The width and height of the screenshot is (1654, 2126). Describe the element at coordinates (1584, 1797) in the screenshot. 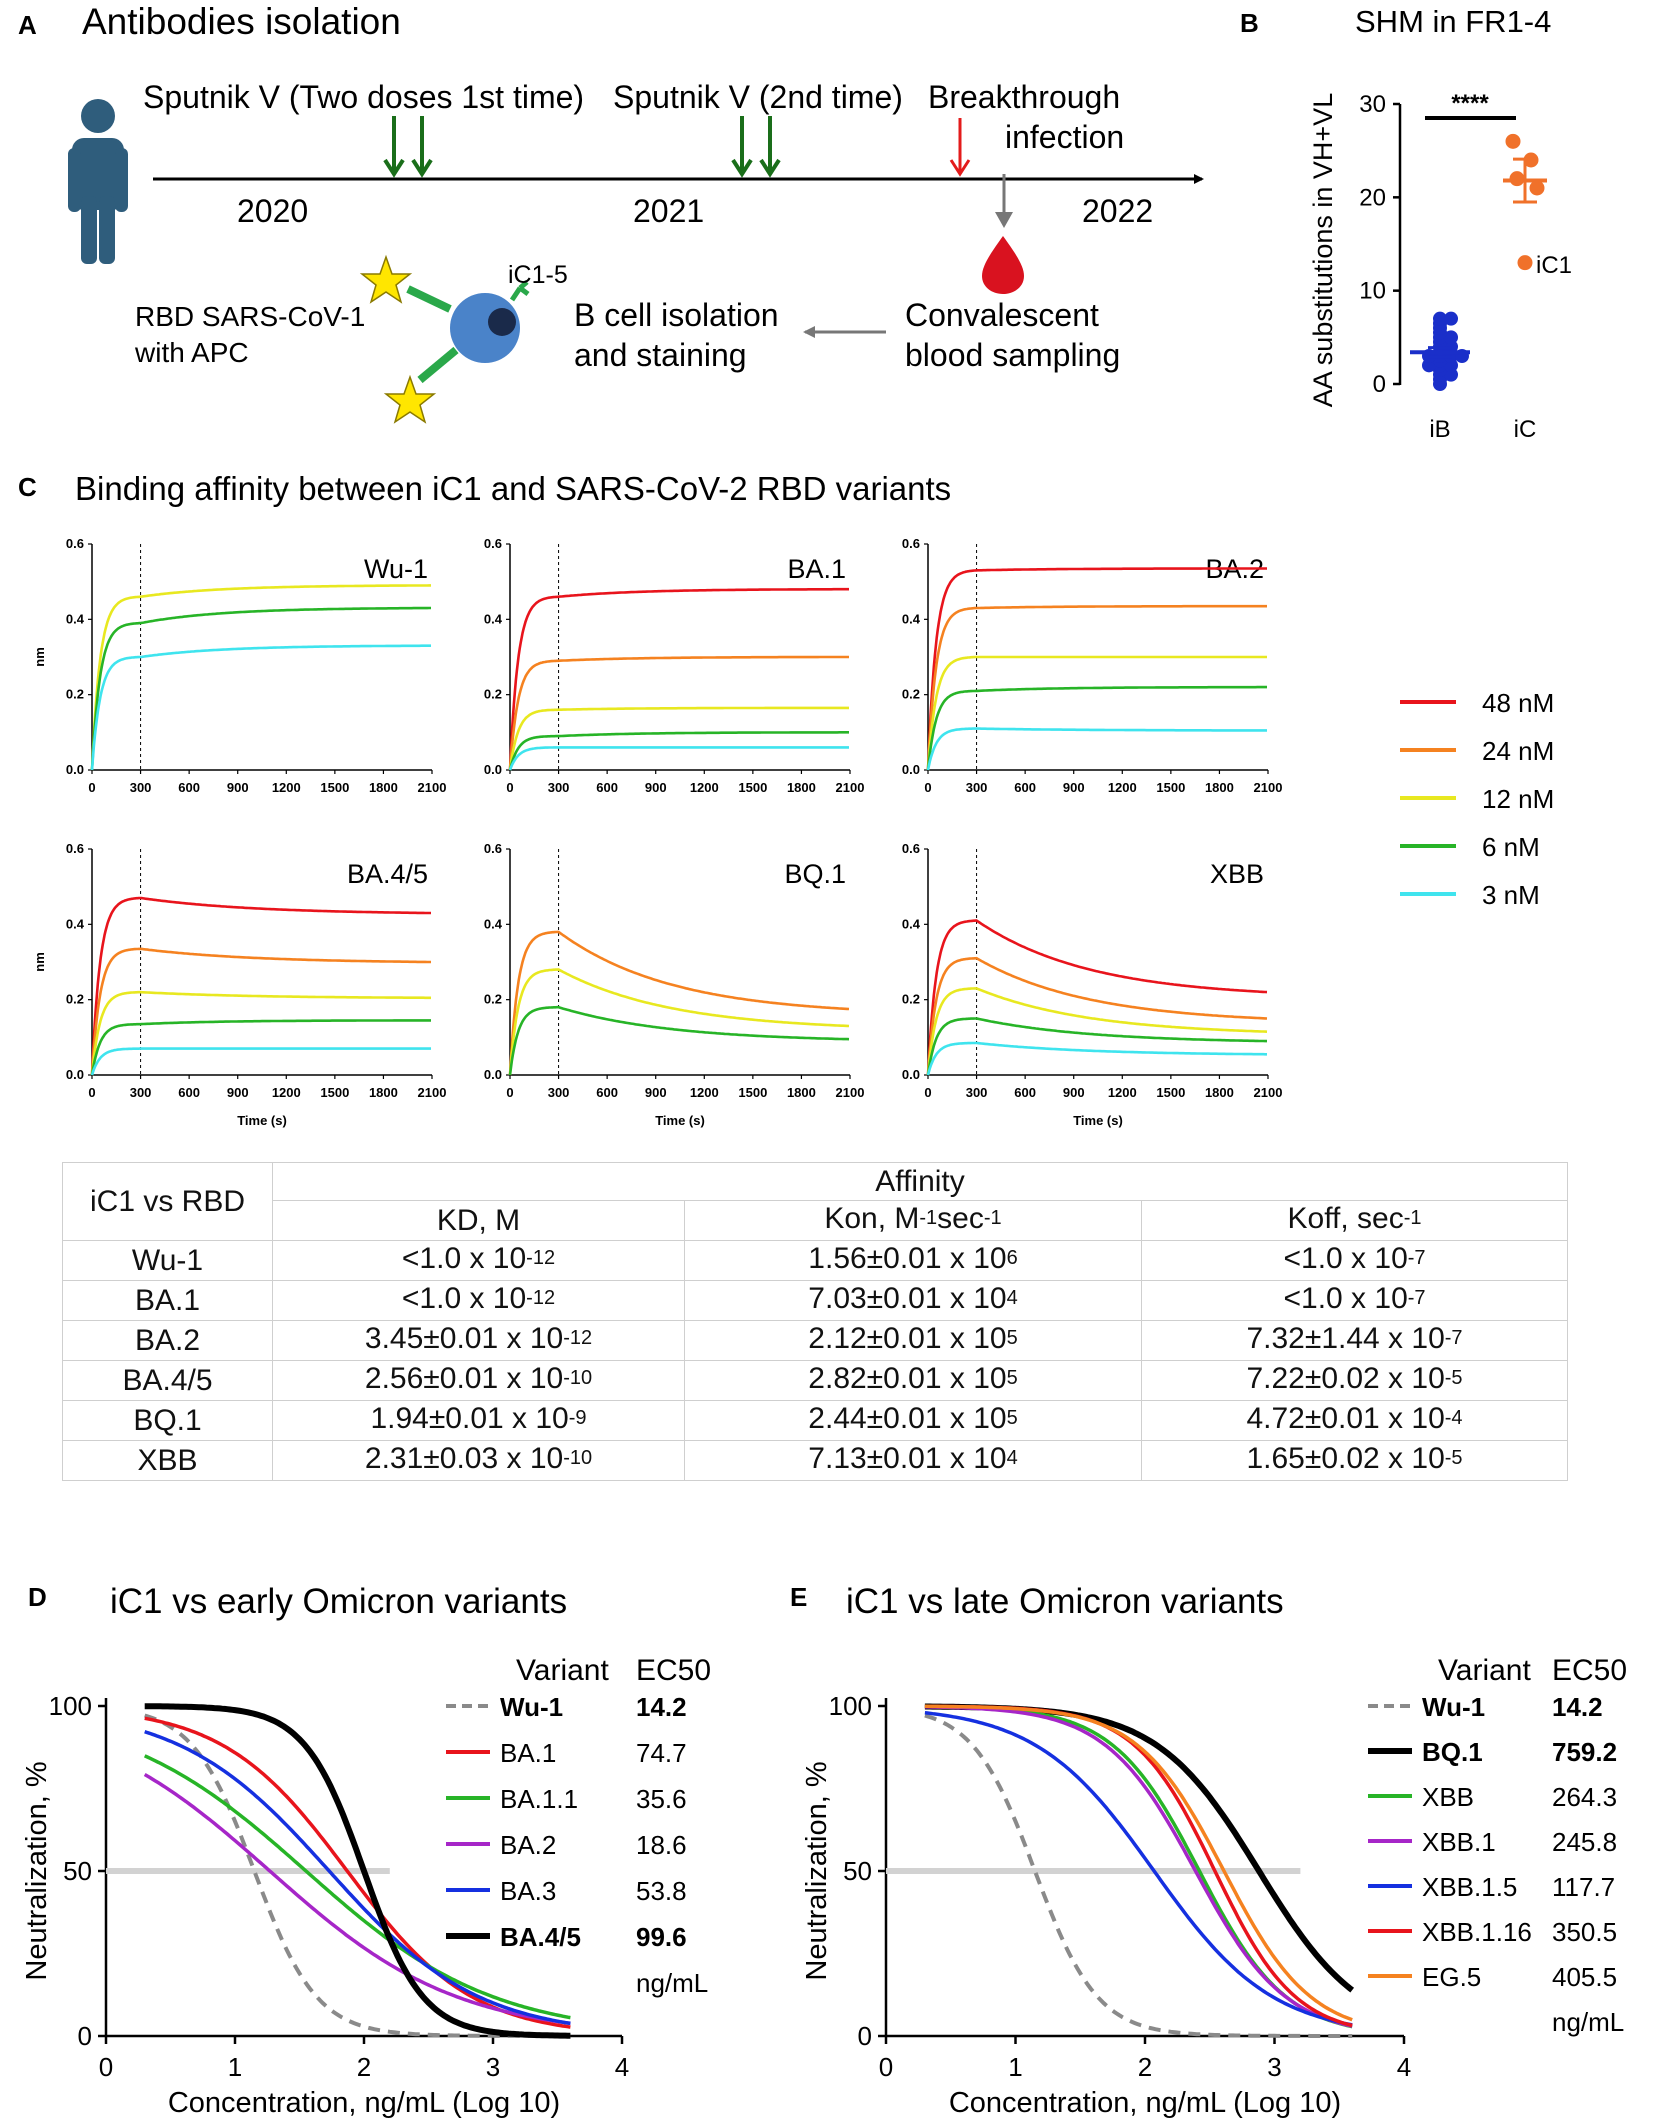

I see `legend-ec50: 264.3` at that location.